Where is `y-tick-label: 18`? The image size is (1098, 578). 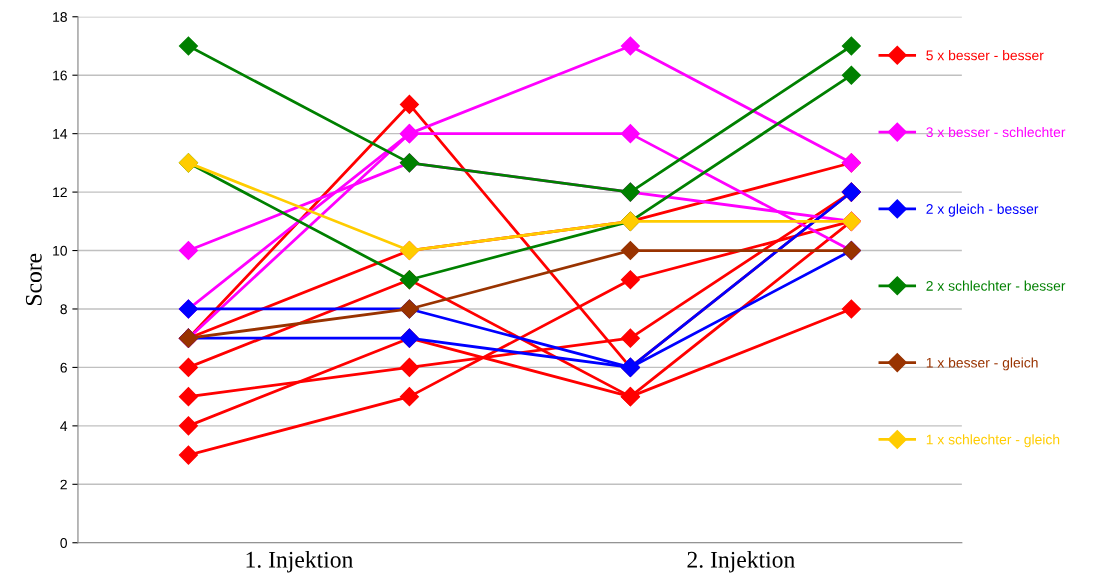
y-tick-label: 18 is located at coordinates (60, 17).